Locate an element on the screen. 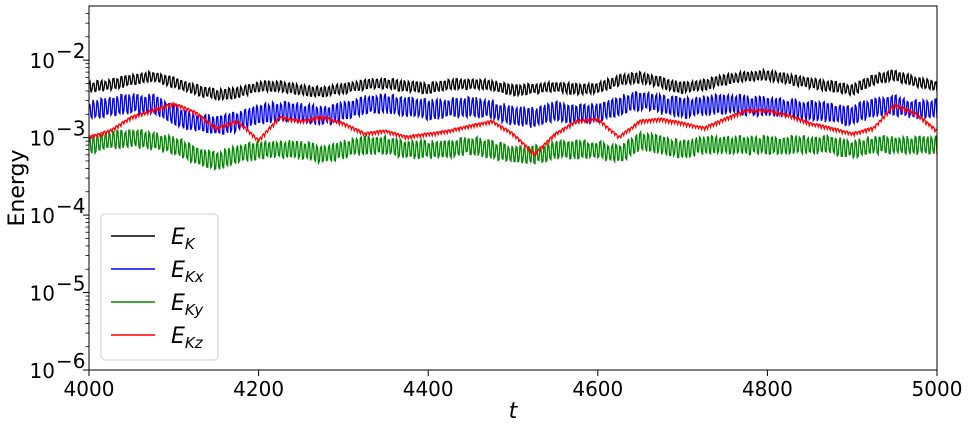  series-line-k is located at coordinates (513, 84).